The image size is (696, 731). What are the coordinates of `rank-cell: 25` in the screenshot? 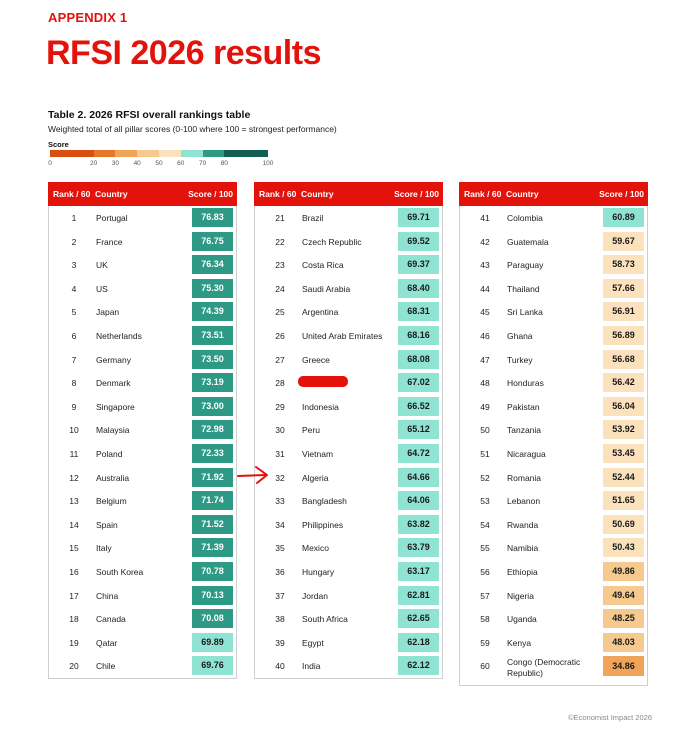 It's located at (280, 312).